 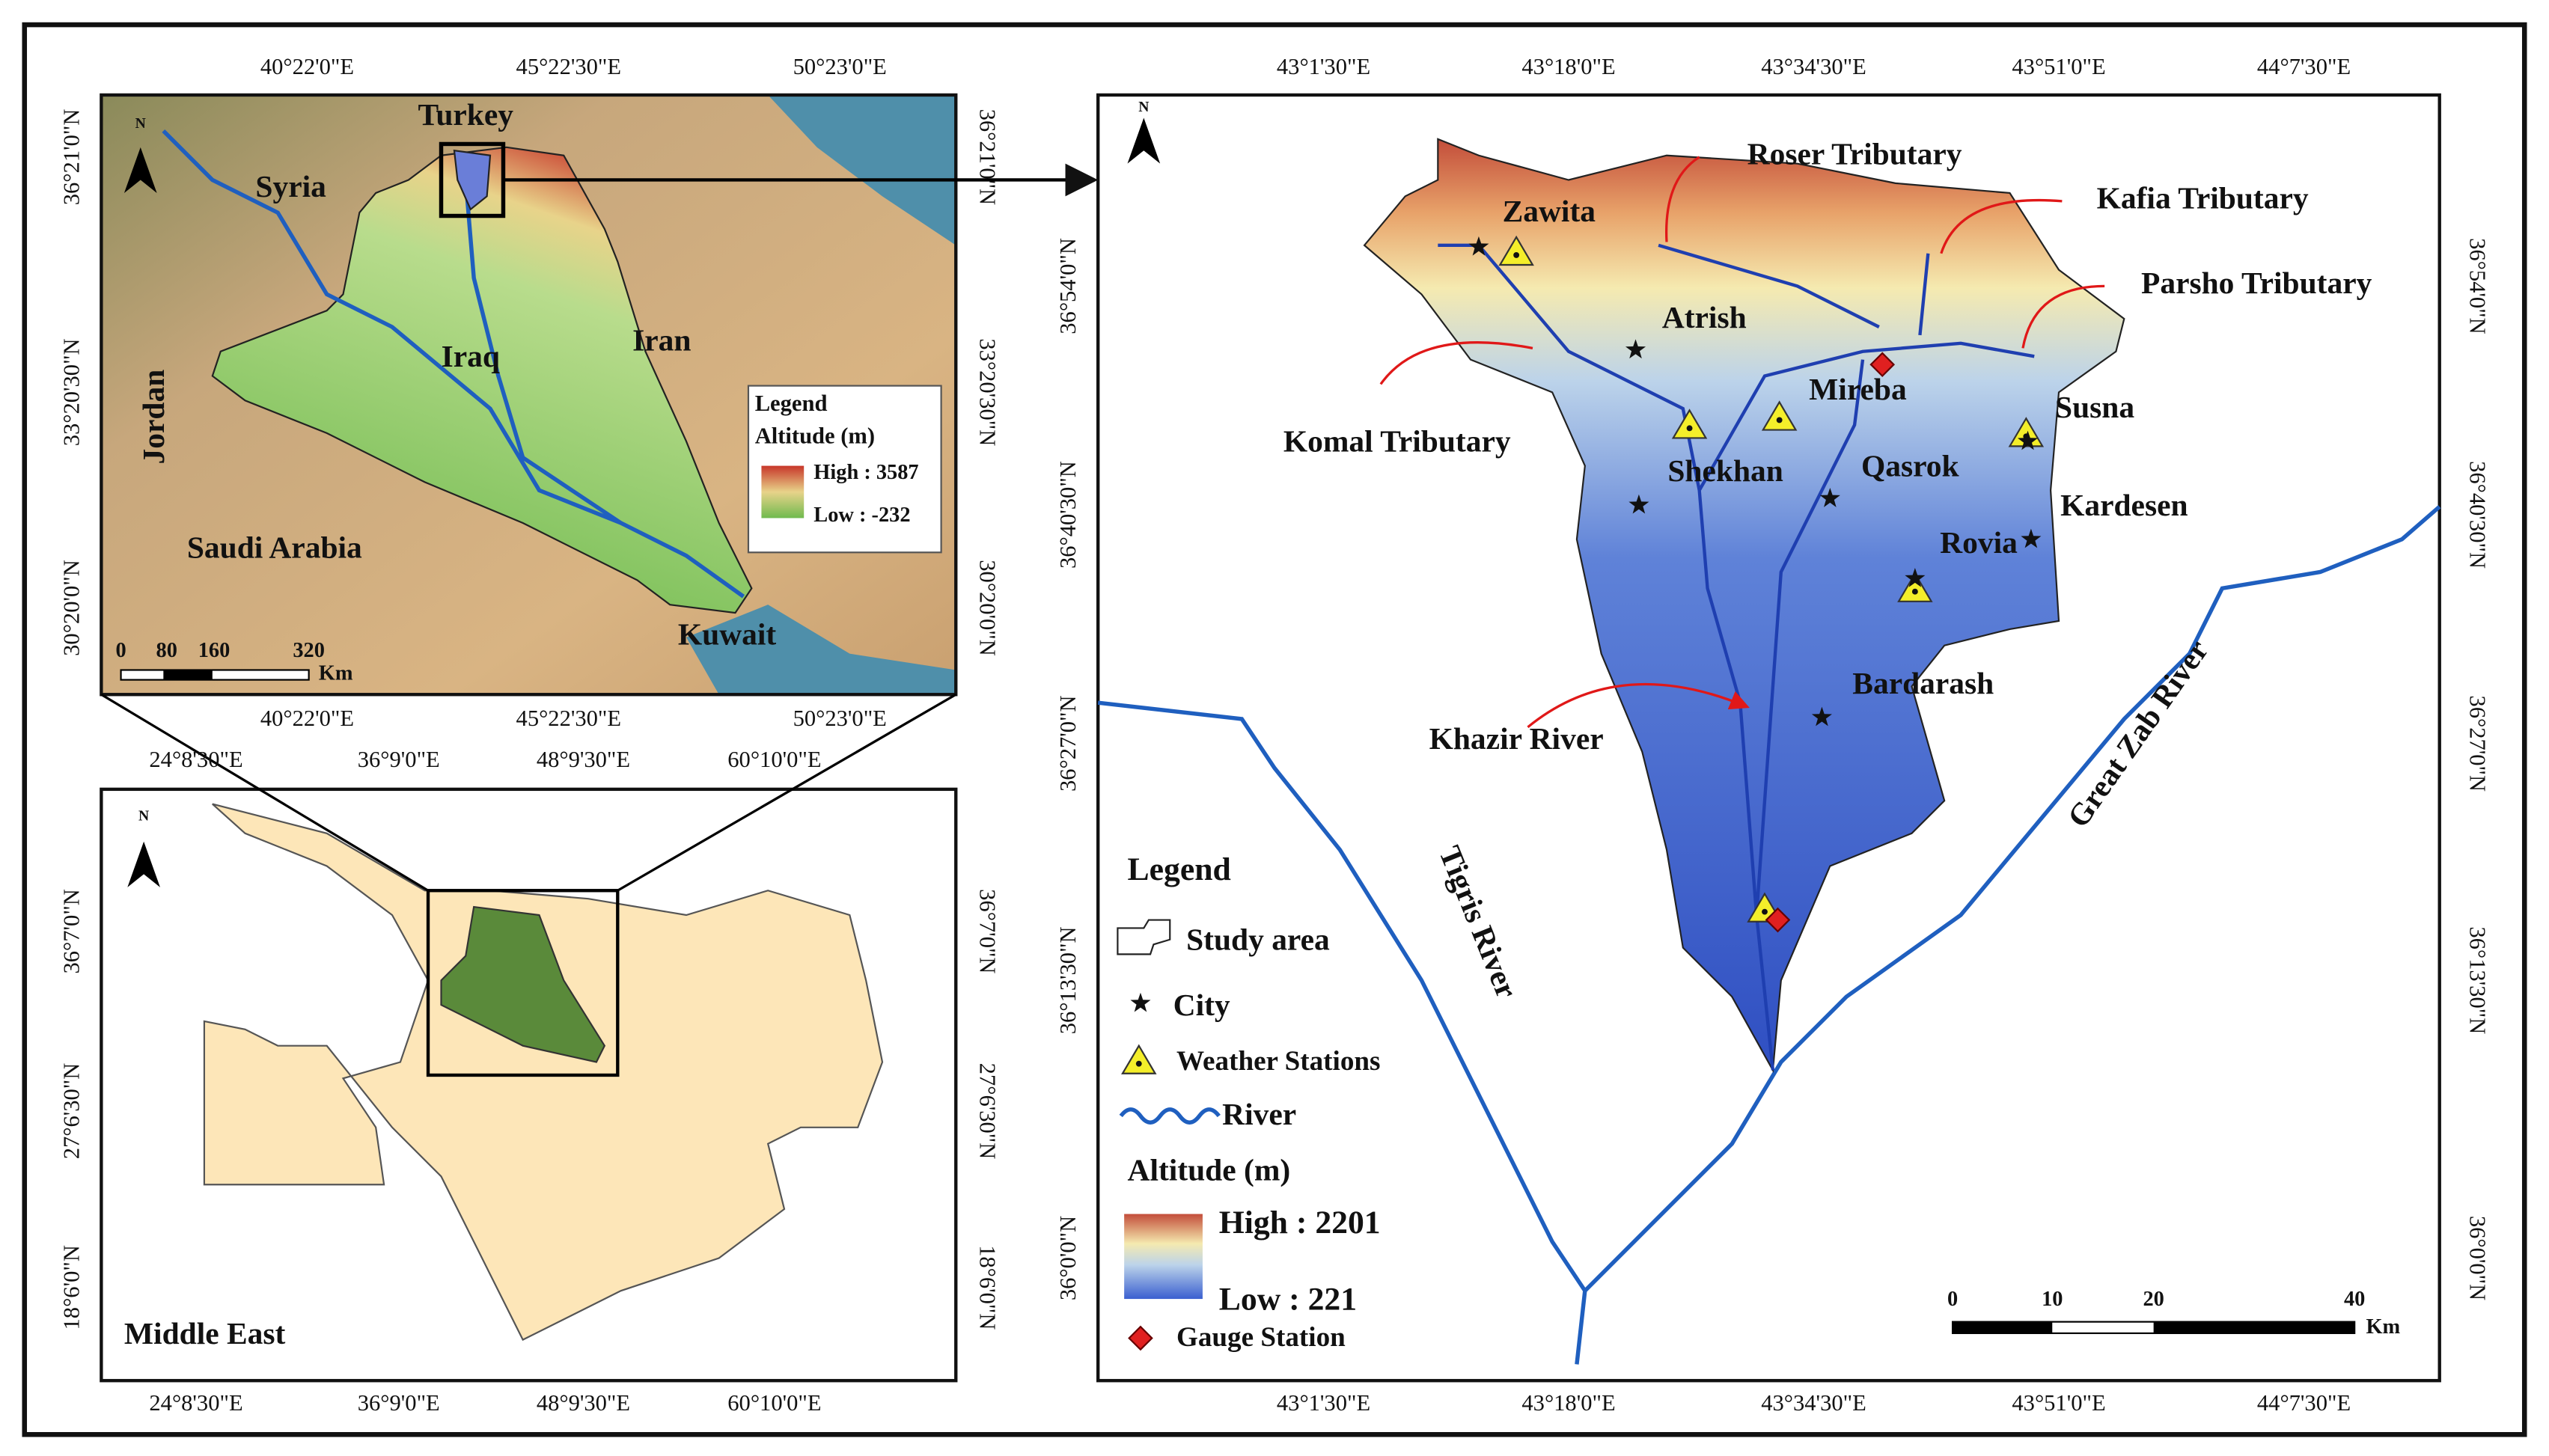 I want to click on legend-weather-symbol, so click(x=1139, y=1059).